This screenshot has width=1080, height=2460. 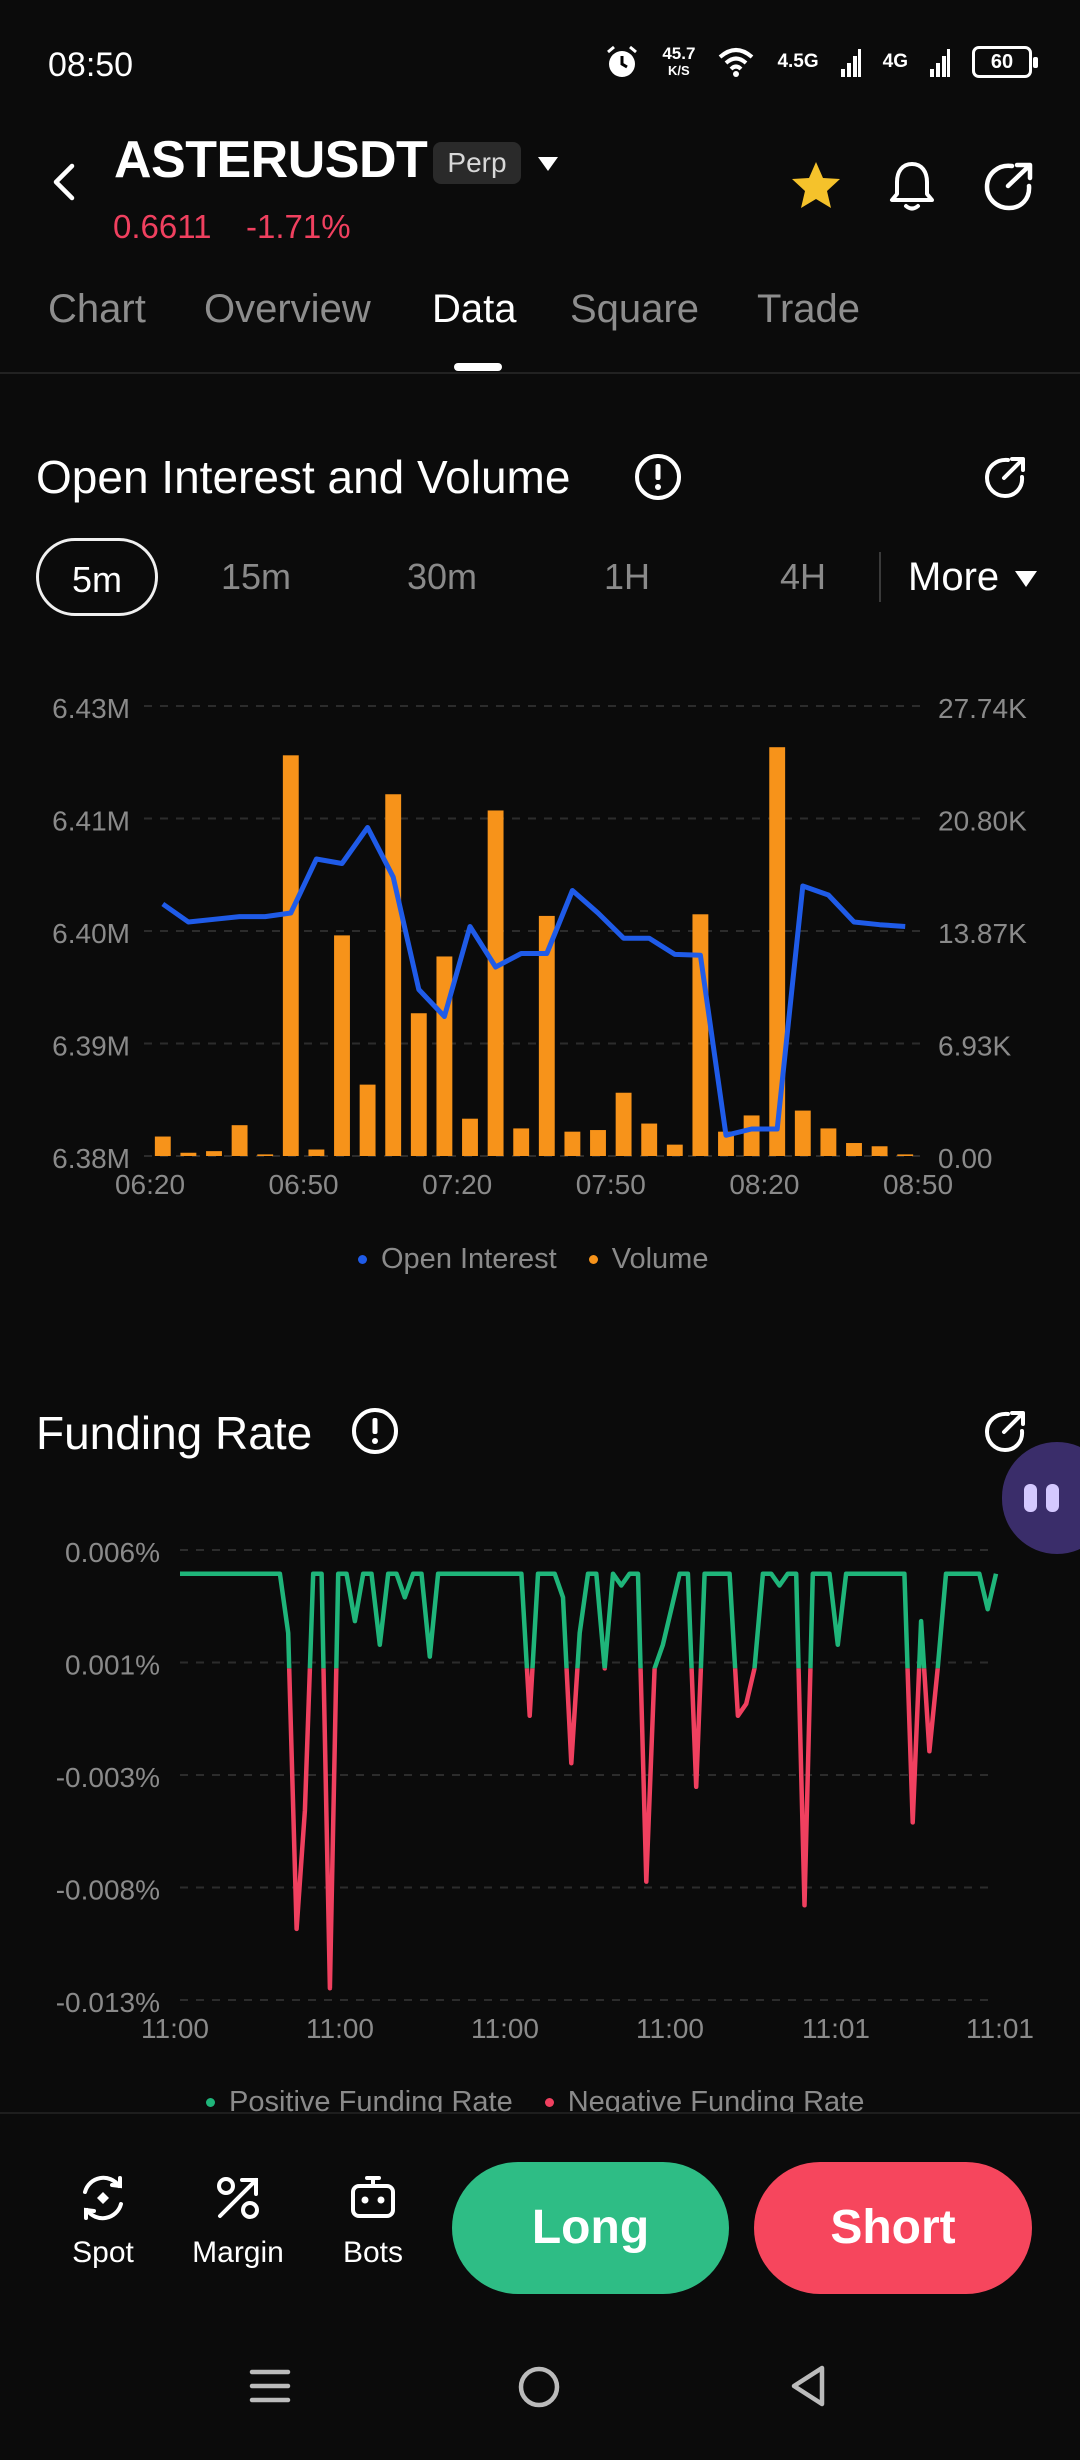 What do you see at coordinates (238, 2252) in the screenshot?
I see `margin-label: Margin` at bounding box center [238, 2252].